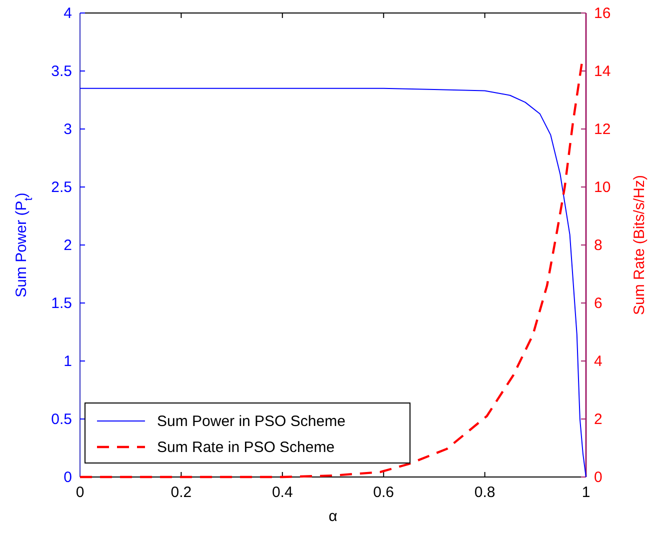 Image resolution: width=662 pixels, height=536 pixels. I want to click on y2-tick-label: 6, so click(598, 303).